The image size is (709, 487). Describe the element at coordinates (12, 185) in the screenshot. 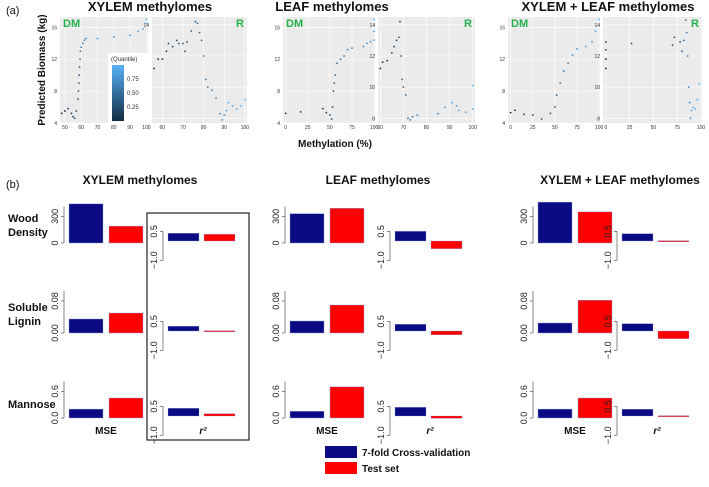

I see `panel-b-tag: (b)` at that location.